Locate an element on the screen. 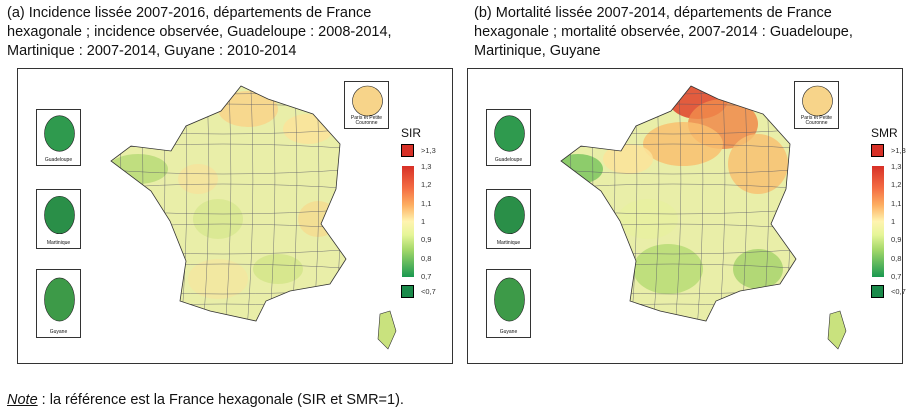  legend-title: SIR is located at coordinates (411, 133).